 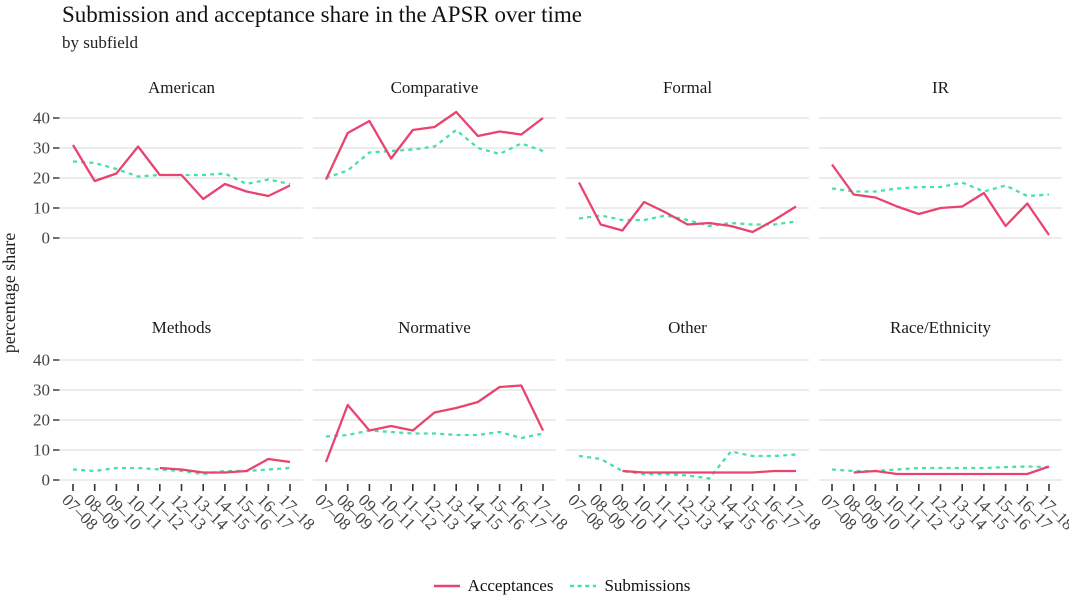 What do you see at coordinates (182, 327) in the screenshot?
I see `facet-title: Methods` at bounding box center [182, 327].